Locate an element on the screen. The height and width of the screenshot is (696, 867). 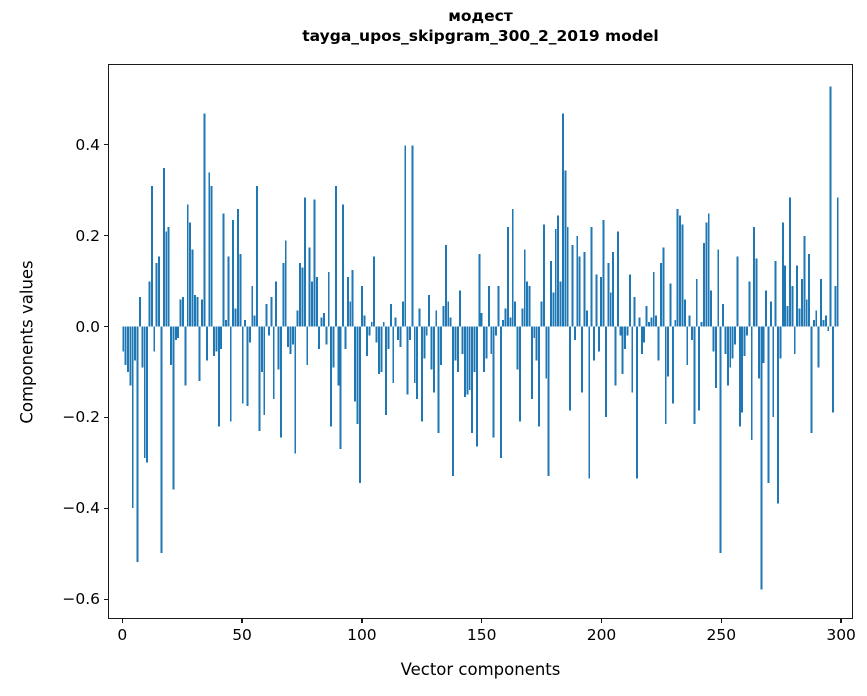
x-tick-label: 100 is located at coordinates (362, 635).